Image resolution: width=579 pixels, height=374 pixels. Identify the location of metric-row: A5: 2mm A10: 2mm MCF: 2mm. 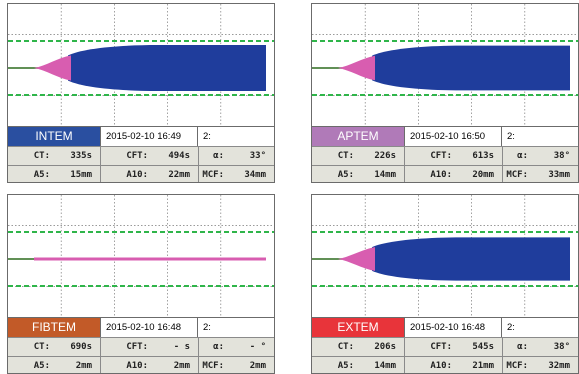
(141, 364).